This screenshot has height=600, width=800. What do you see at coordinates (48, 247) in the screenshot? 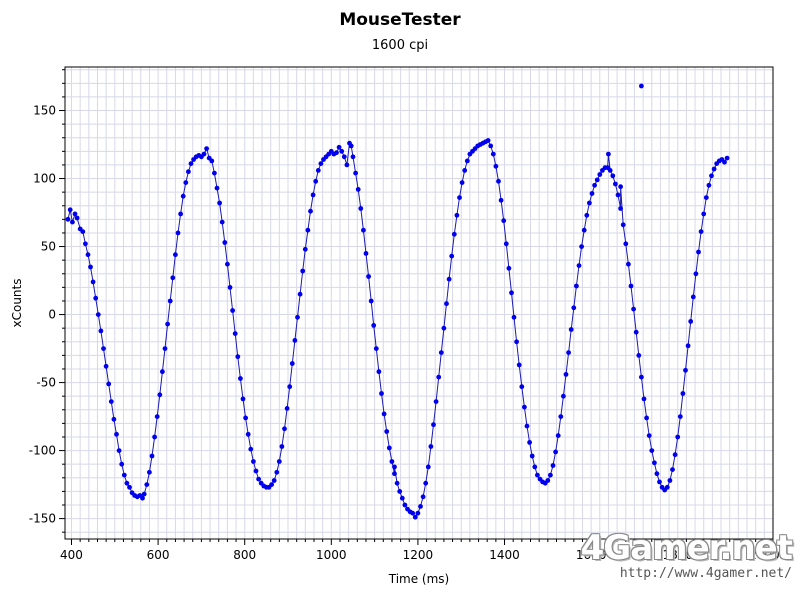
I see `y-tick-label: 50` at bounding box center [48, 247].